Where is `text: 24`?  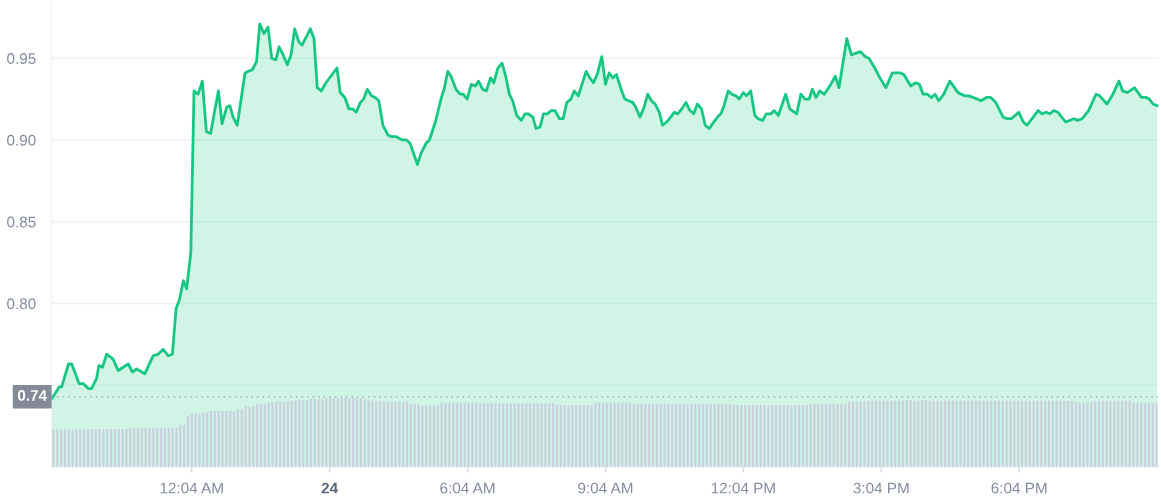 text: 24 is located at coordinates (330, 488).